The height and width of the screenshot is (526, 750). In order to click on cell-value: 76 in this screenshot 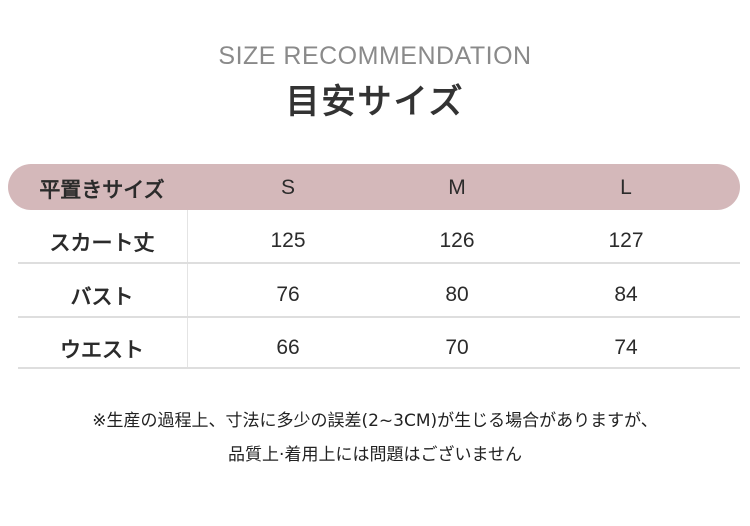, I will do `click(288, 294)`.